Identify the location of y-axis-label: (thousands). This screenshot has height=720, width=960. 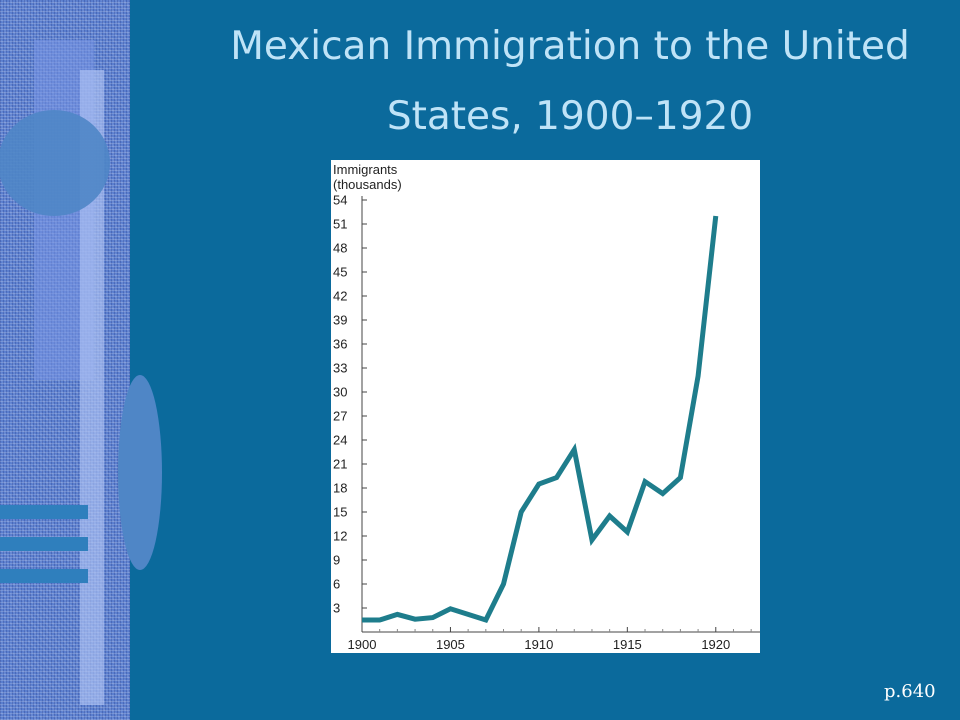
(367, 184).